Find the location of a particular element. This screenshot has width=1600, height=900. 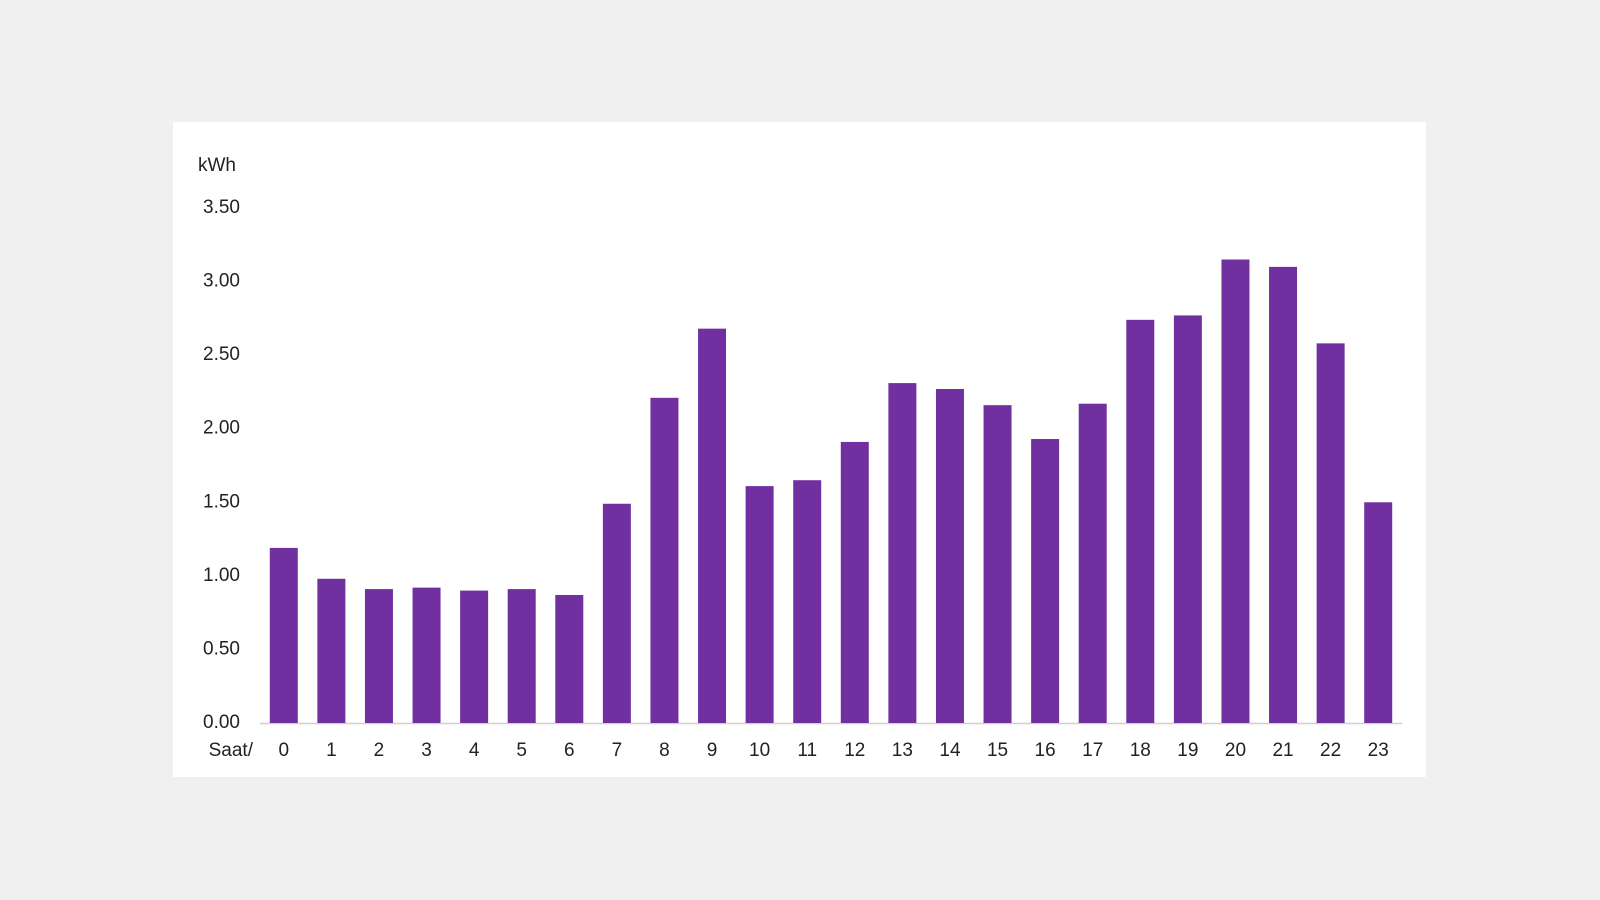

x-tick-label: 5 is located at coordinates (521, 750).